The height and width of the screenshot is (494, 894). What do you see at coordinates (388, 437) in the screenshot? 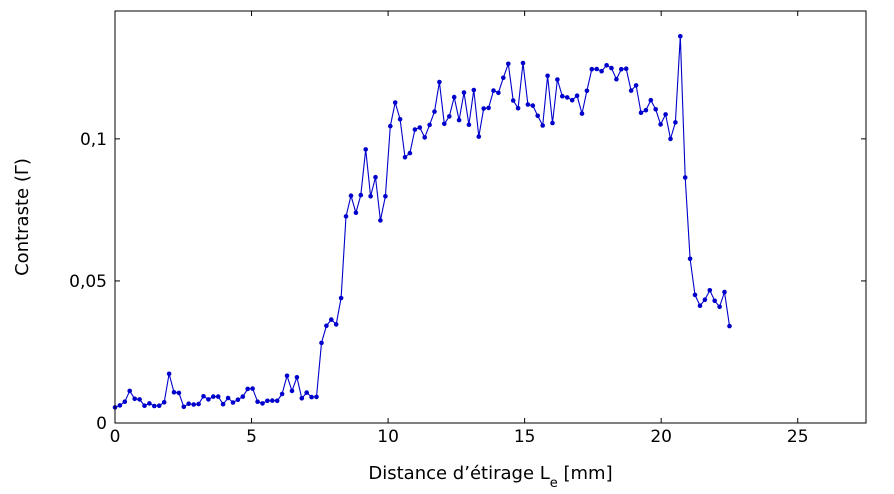
I see `x-tick-label: 10` at bounding box center [388, 437].